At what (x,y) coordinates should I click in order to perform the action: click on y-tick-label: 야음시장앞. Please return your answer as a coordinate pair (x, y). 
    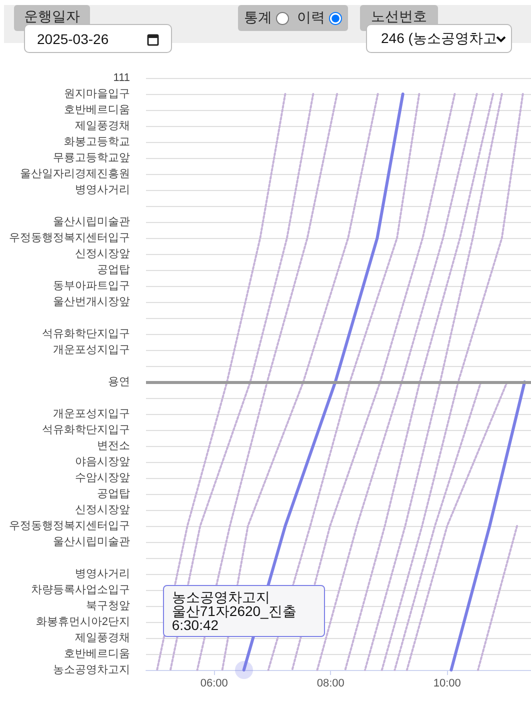
    Looking at the image, I should click on (102, 462).